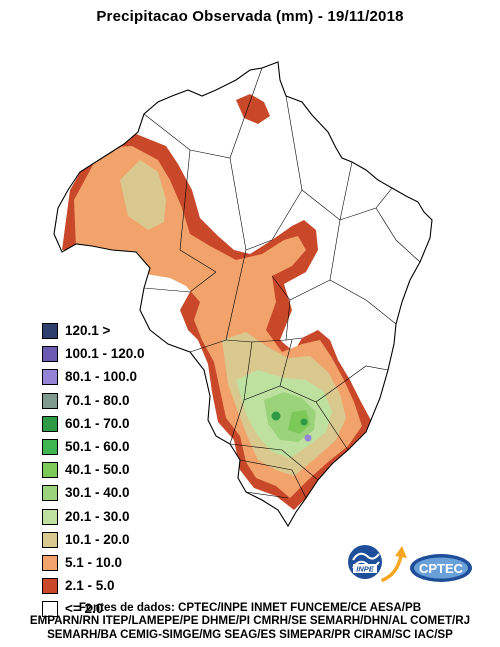 Image resolution: width=500 pixels, height=647 pixels. What do you see at coordinates (94, 562) in the screenshot?
I see `legend-label: 5.1 - 10.0` at bounding box center [94, 562].